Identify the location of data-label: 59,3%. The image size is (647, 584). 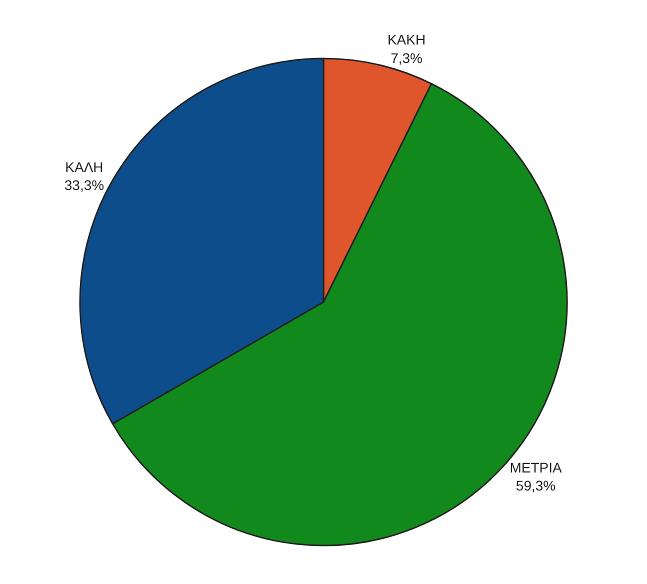
(536, 486).